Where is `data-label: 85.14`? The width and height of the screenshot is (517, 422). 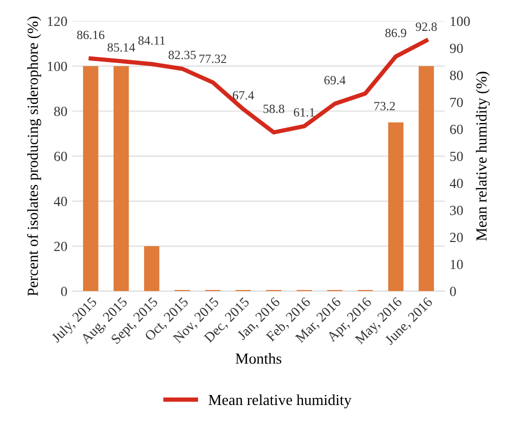
data-label: 85.14 is located at coordinates (122, 47).